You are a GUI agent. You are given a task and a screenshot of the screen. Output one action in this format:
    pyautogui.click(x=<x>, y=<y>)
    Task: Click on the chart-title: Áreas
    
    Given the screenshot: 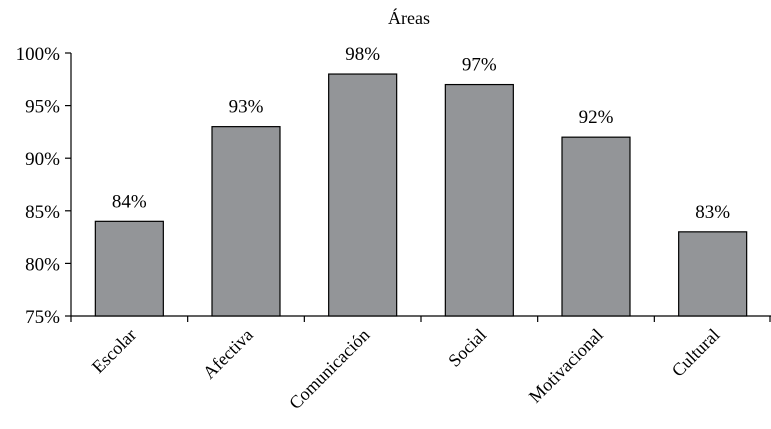 What is the action you would take?
    pyautogui.click(x=409, y=17)
    